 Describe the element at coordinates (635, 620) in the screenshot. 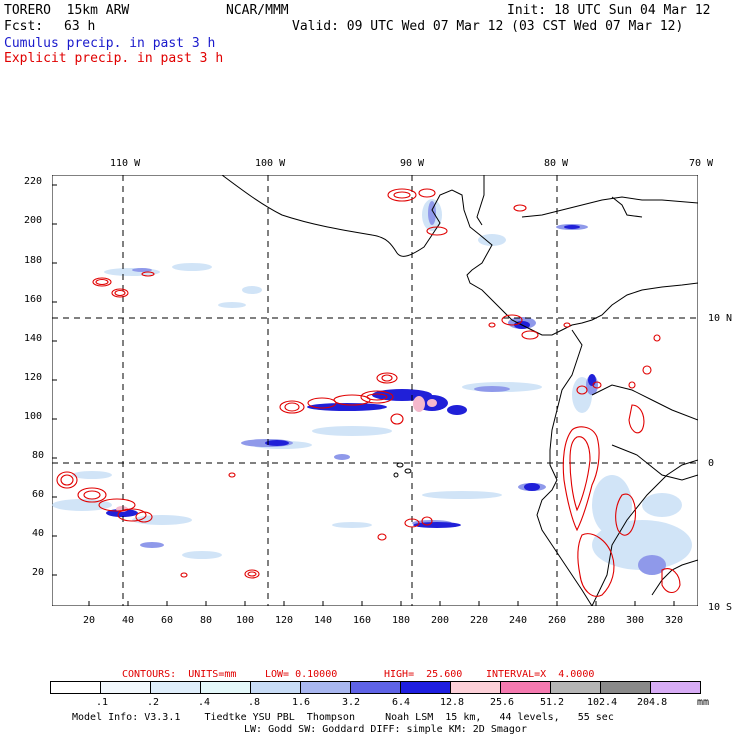

I see `x-tick: 300` at that location.